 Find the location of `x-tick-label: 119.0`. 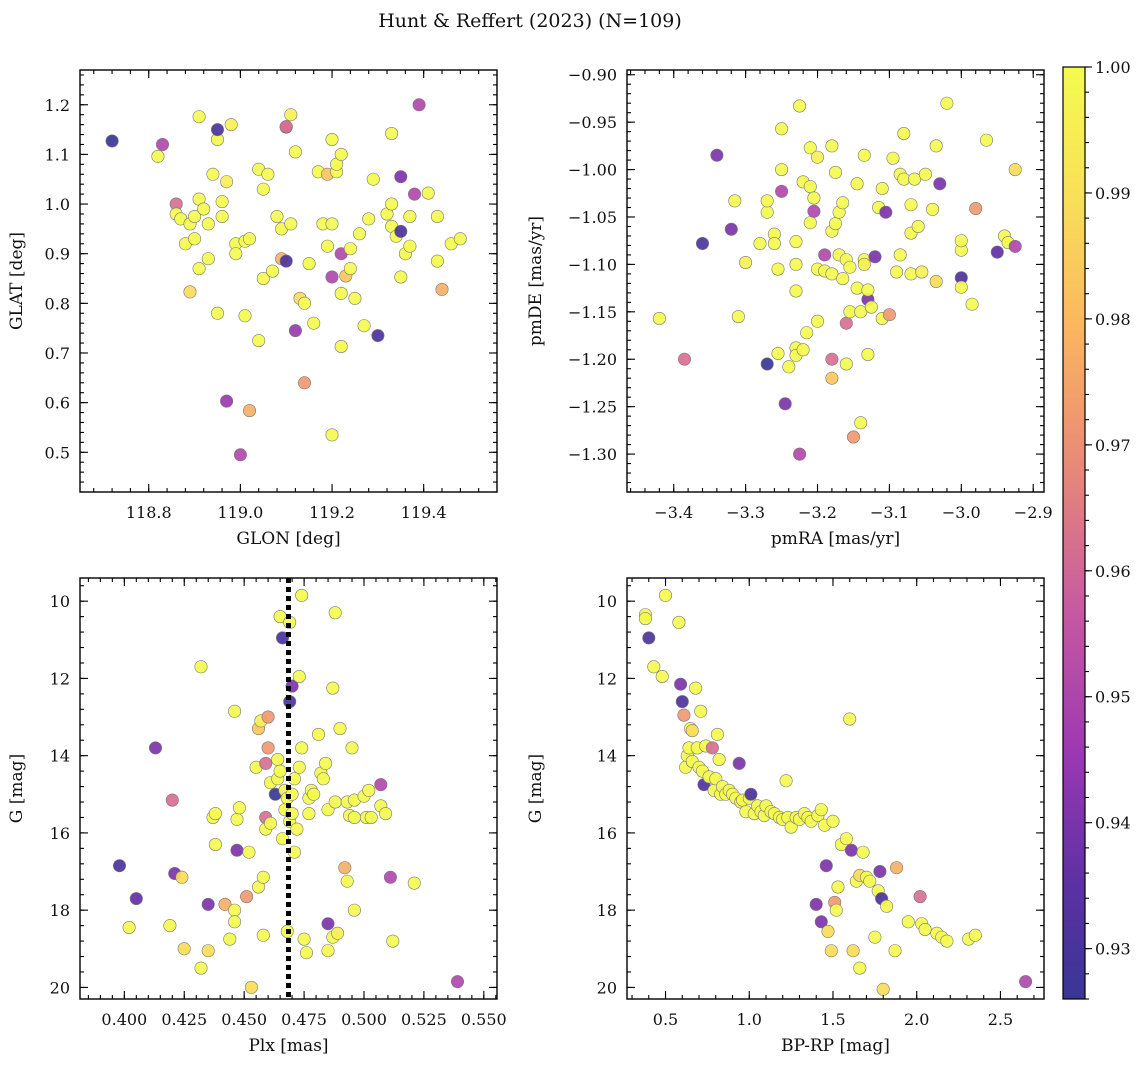

x-tick-label: 119.0 is located at coordinates (240, 512).